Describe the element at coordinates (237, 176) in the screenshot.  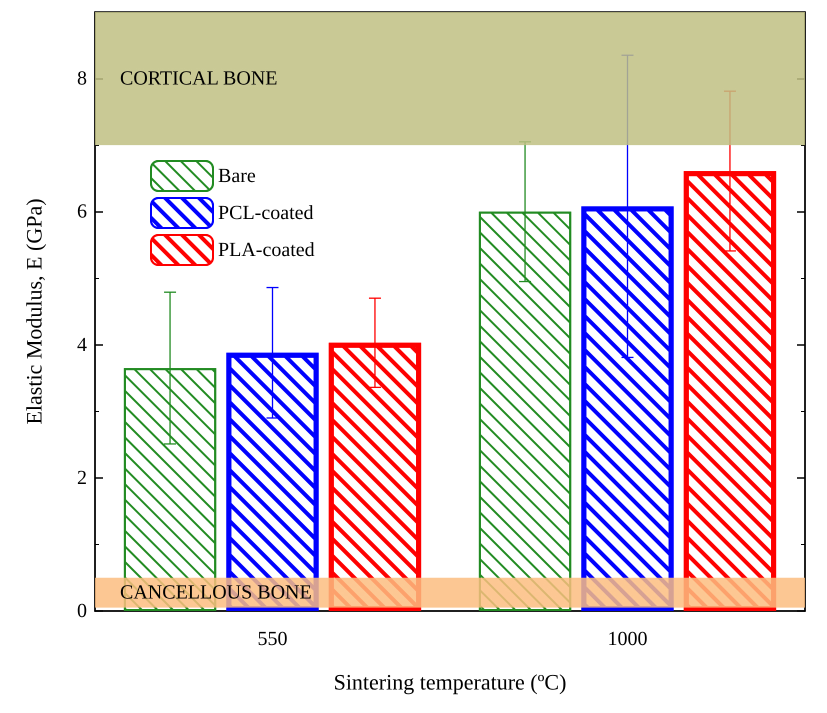
I see `legend-label: Bare` at that location.